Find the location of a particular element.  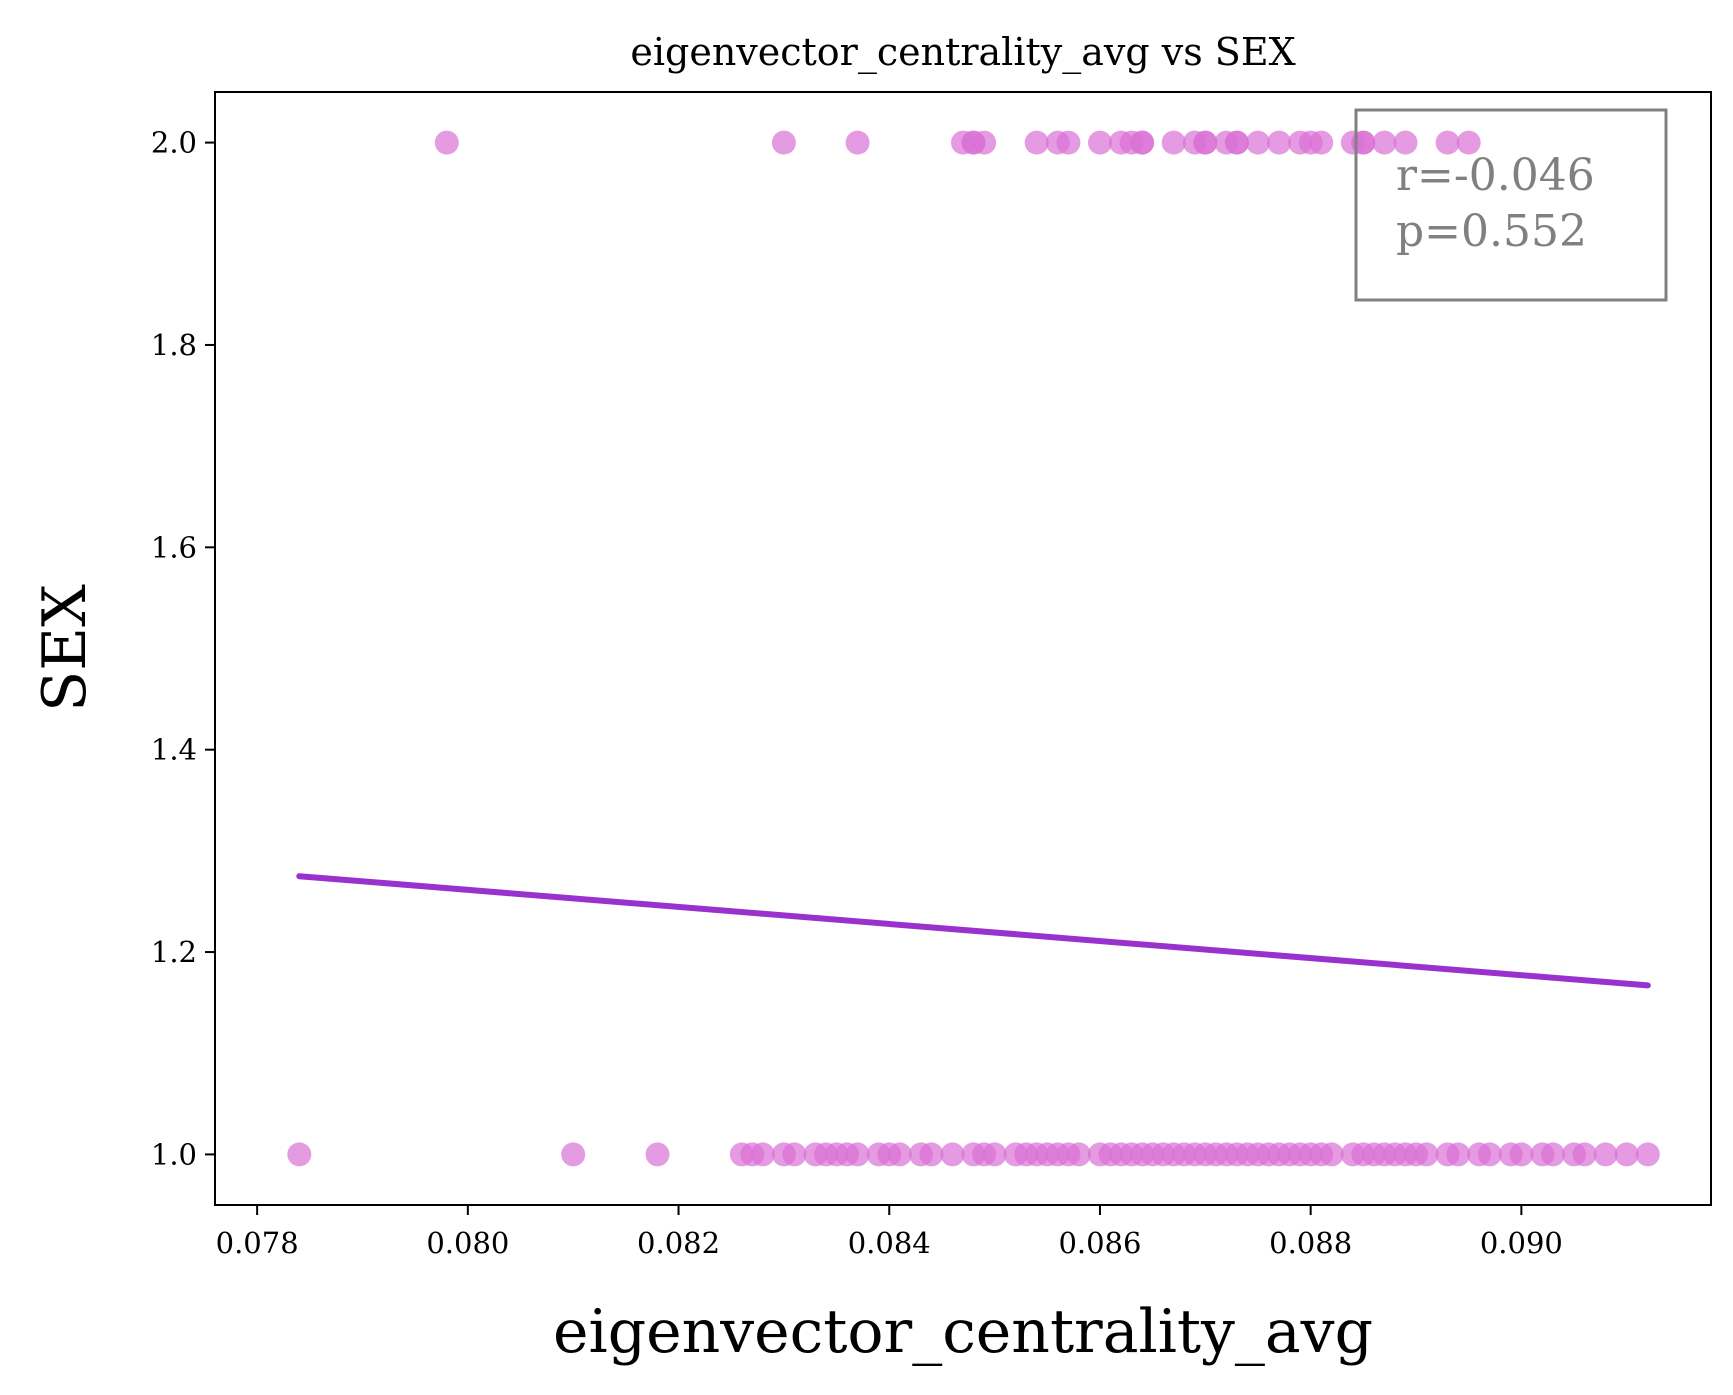

x-tick-label: 0.078 is located at coordinates (257, 1243).